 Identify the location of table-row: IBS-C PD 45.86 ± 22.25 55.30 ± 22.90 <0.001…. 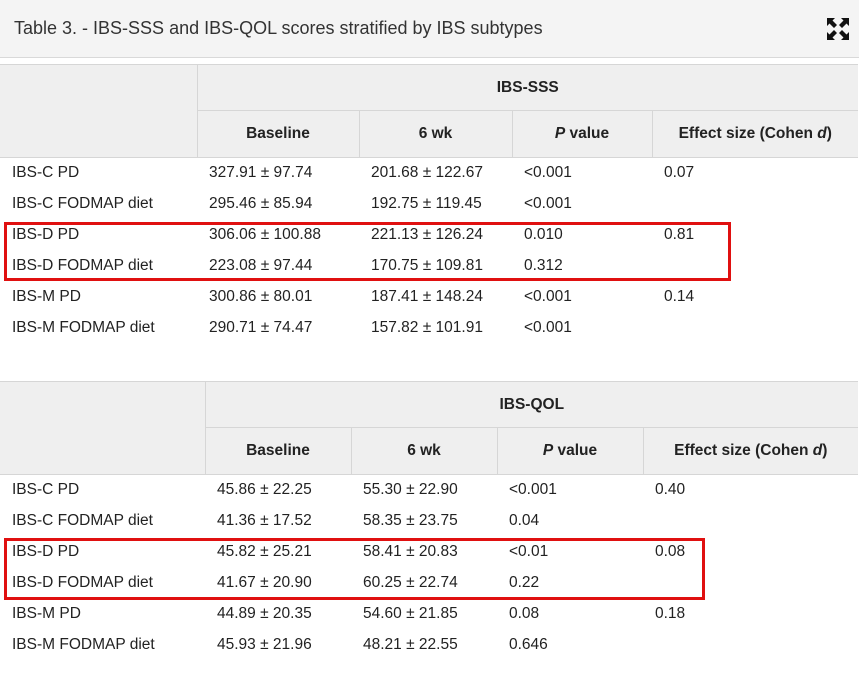
(429, 490).